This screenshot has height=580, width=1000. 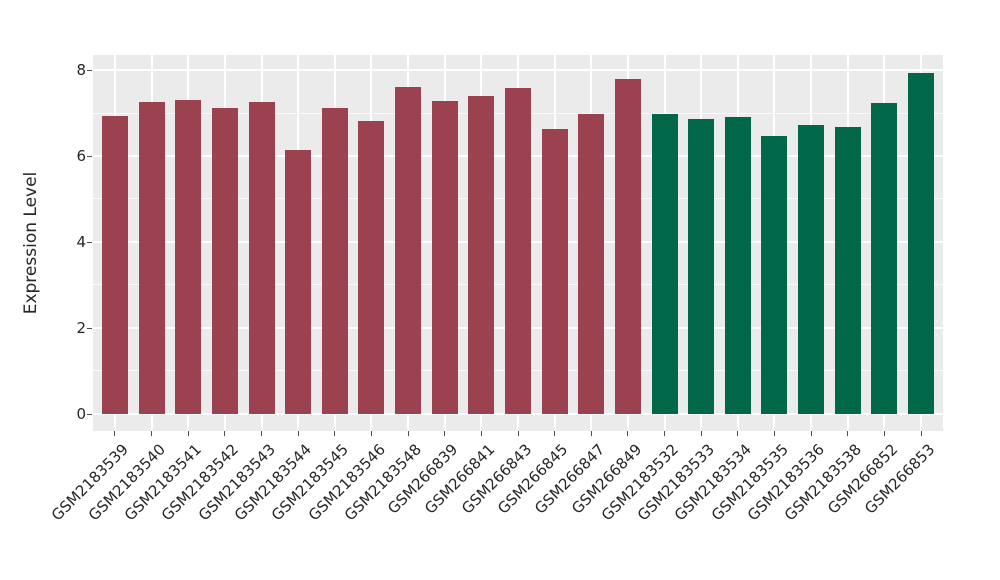 What do you see at coordinates (224, 260) in the screenshot?
I see `bar-GSM2183542` at bounding box center [224, 260].